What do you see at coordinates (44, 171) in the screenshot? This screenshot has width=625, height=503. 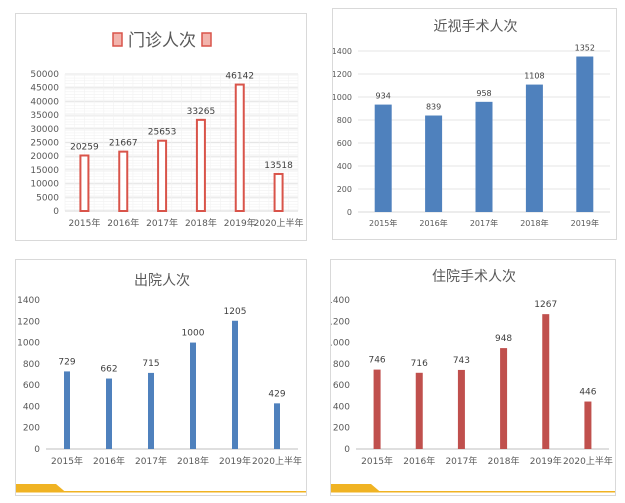 I see `y-tick-label: 15000` at bounding box center [44, 171].